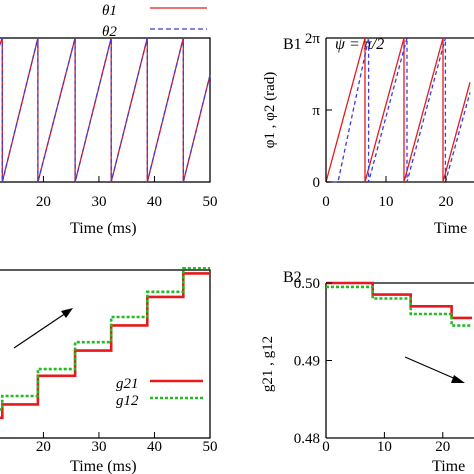 The image size is (474, 474). What do you see at coordinates (434, 369) in the screenshot?
I see `trend-arrow-down` at bounding box center [434, 369].